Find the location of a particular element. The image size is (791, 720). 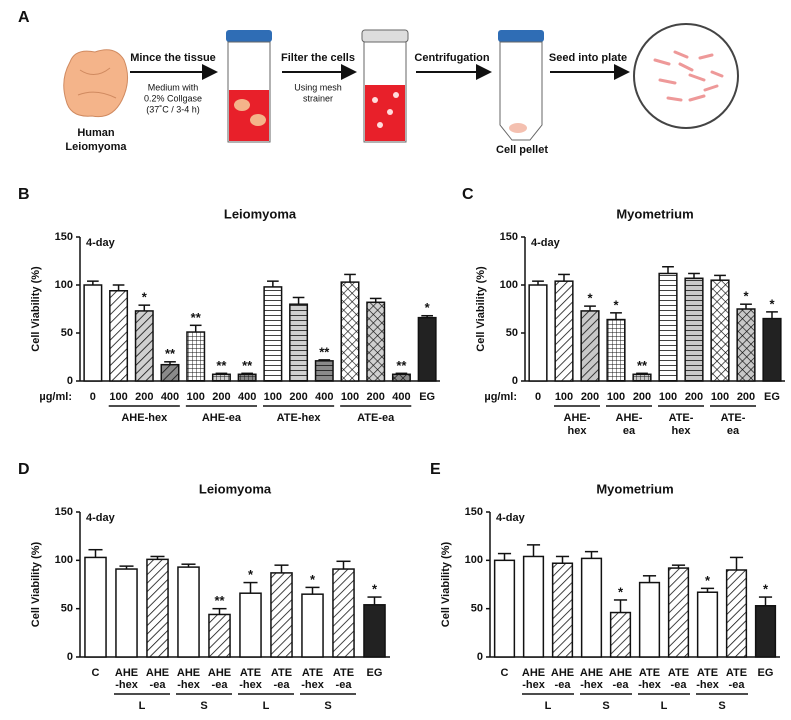

group-label: hex is located at coordinates (682, 431).